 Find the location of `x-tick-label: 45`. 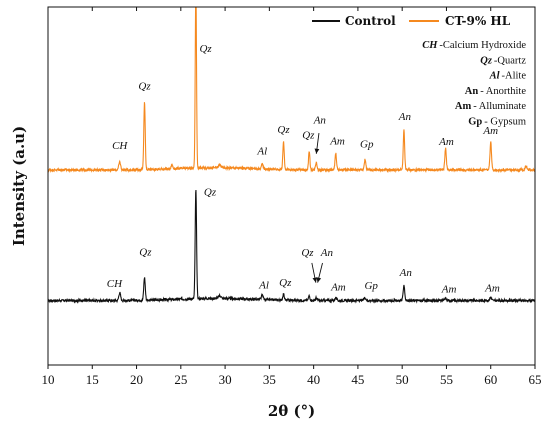

x-tick-label: 45 is located at coordinates (357, 379).